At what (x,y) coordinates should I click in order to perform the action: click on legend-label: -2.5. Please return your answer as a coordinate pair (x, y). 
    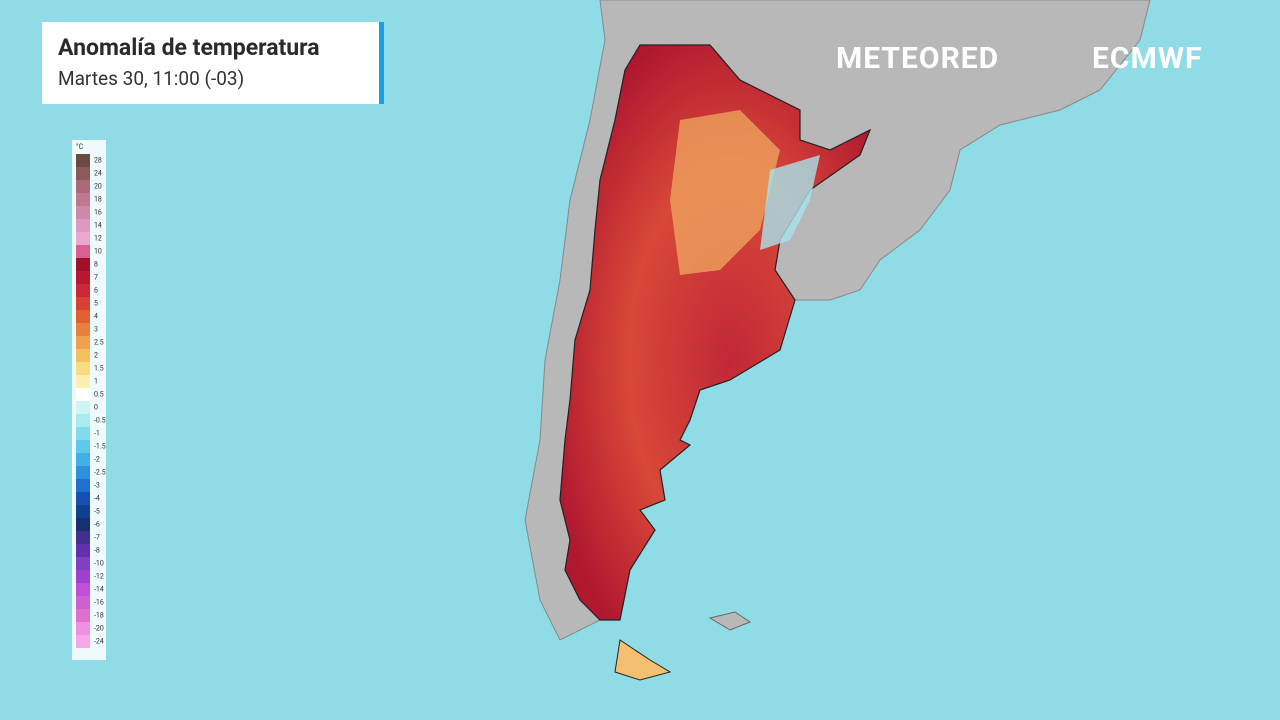
    Looking at the image, I should click on (100, 472).